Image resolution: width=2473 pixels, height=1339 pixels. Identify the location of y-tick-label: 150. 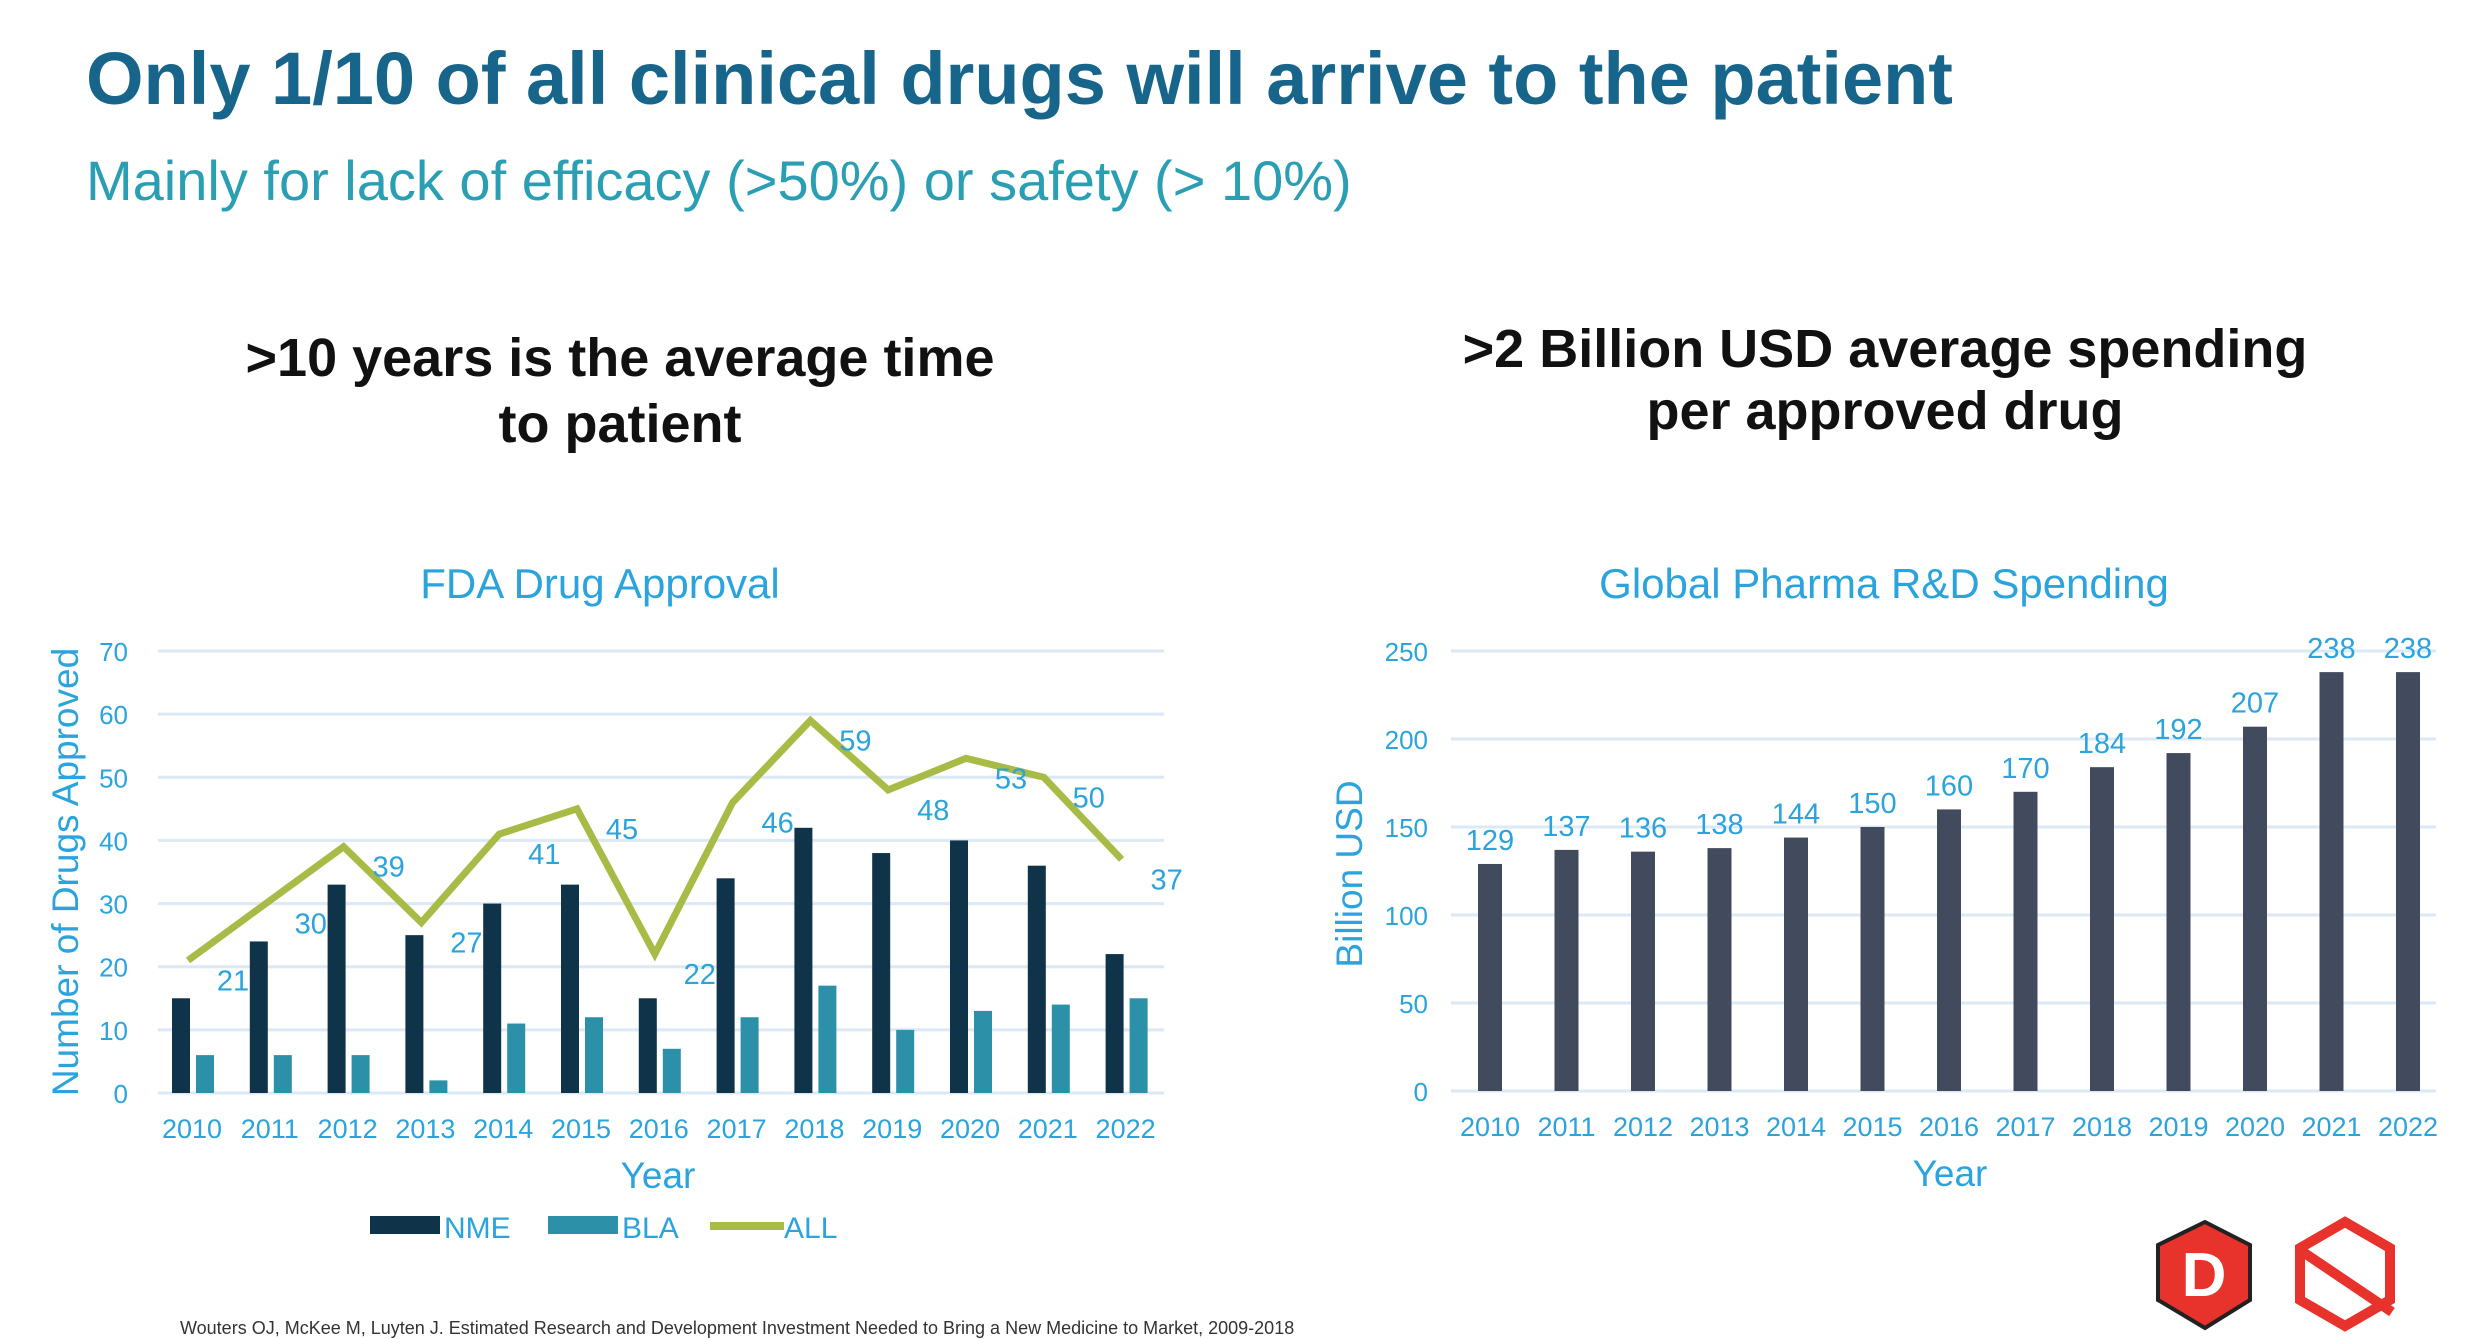
(1406, 828).